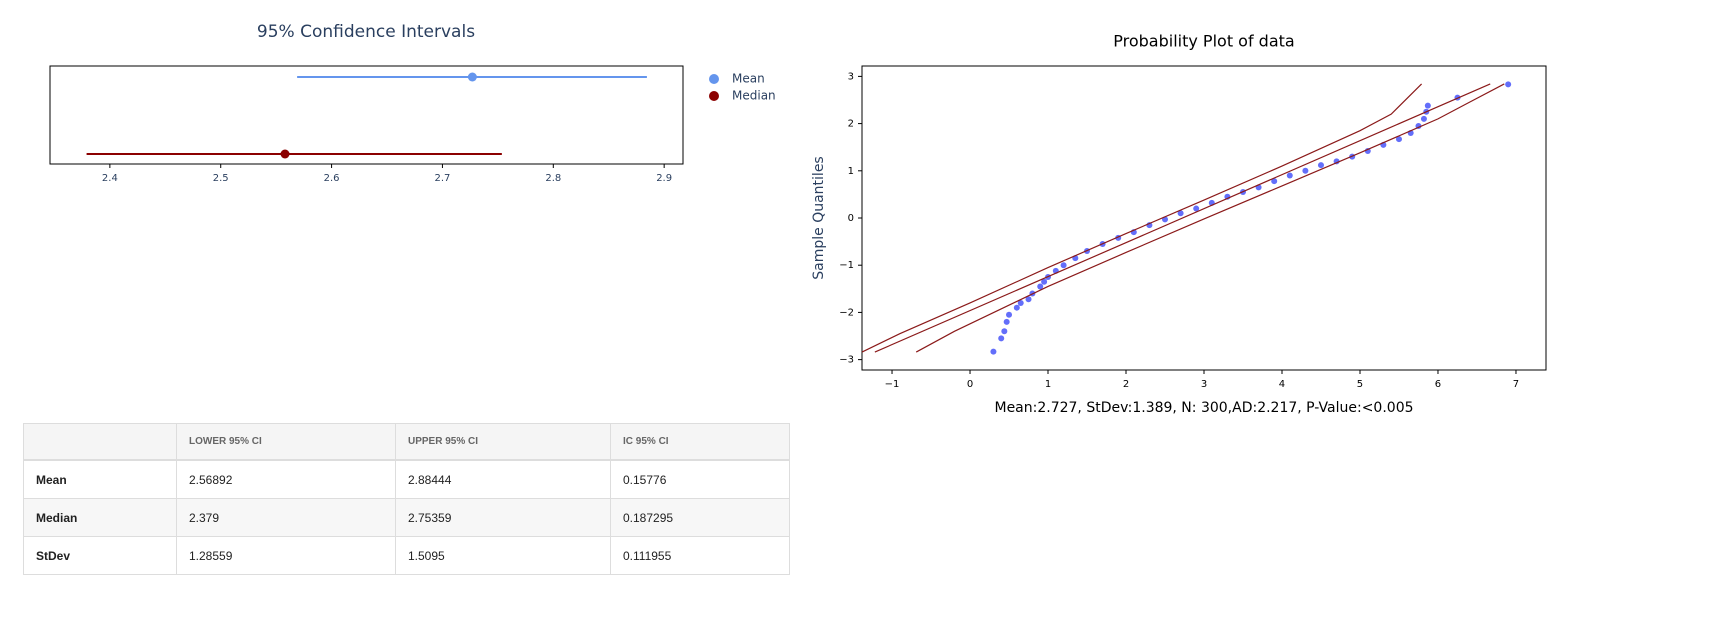 This screenshot has height=644, width=1715. I want to click on table-cell: 1.28559, so click(286, 555).